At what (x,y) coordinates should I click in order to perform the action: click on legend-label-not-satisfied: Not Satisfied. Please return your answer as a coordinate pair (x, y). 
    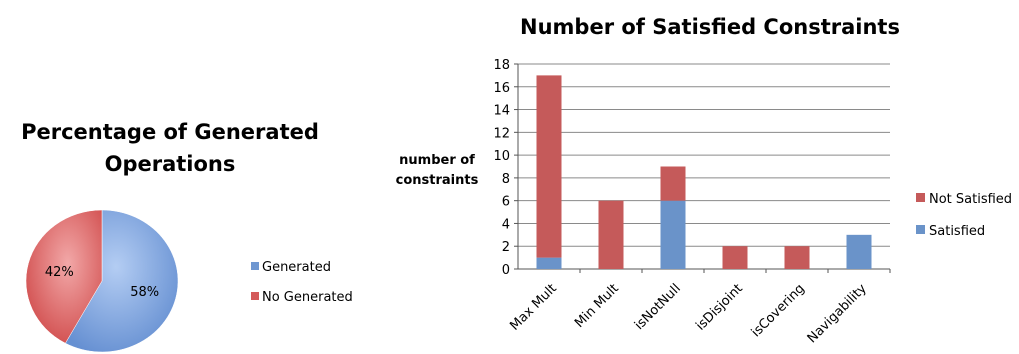
    Looking at the image, I should click on (970, 199).